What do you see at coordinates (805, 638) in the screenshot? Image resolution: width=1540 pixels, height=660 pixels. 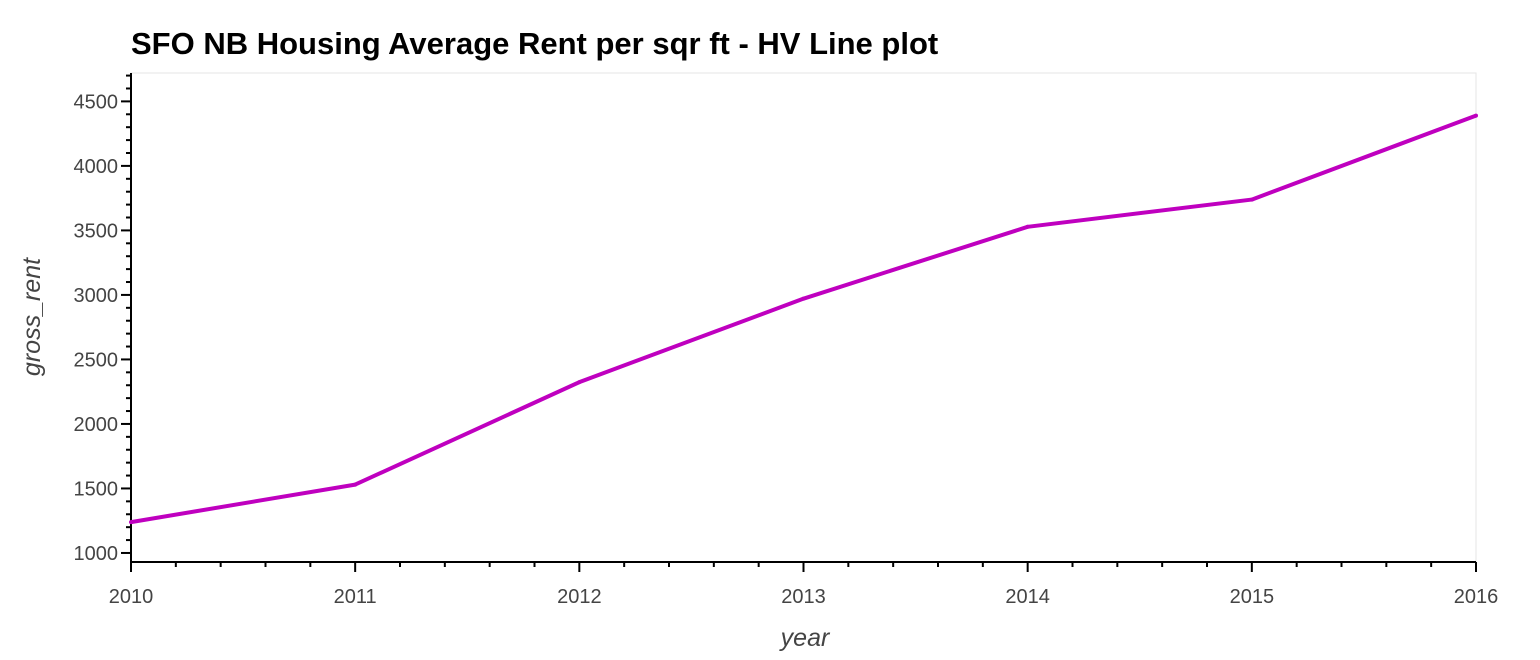 I see `x-axis-label: year` at bounding box center [805, 638].